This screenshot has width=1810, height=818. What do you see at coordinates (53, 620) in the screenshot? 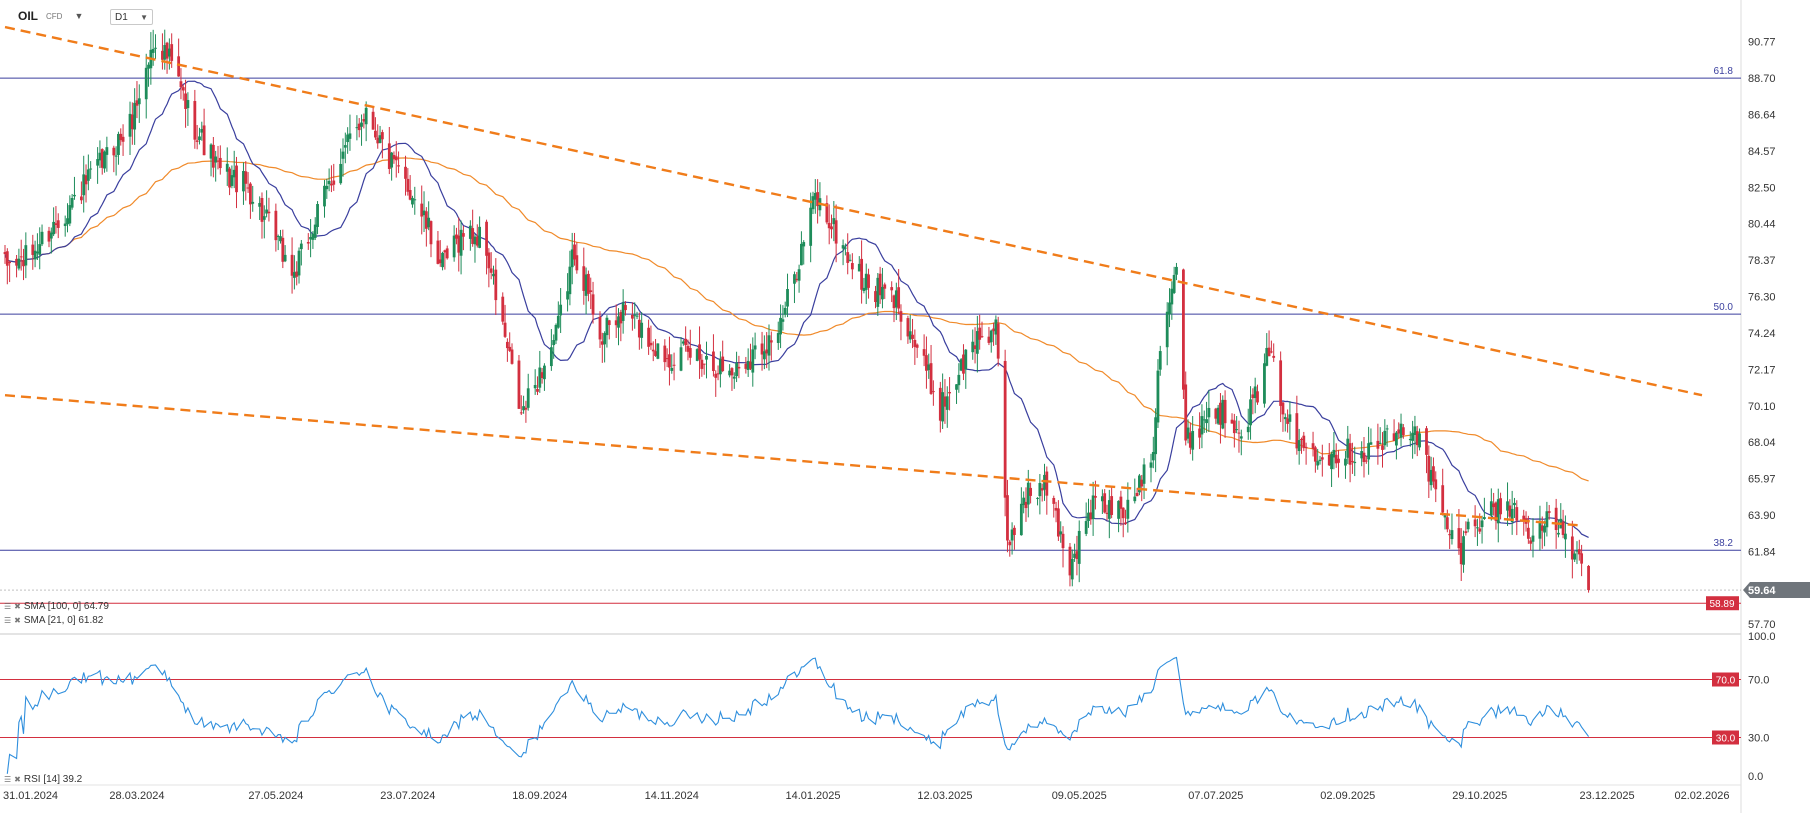
I see `sma21-legend: ☰ ✖ SMA [21, 0] 61.82` at bounding box center [53, 620].